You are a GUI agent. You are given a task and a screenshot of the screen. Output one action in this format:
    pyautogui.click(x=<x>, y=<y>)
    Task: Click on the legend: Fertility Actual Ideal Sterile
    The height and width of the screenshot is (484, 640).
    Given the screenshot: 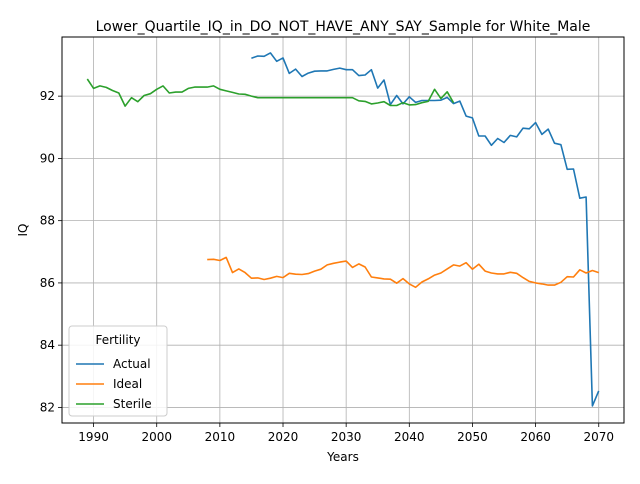 What is the action you would take?
    pyautogui.click(x=118, y=371)
    